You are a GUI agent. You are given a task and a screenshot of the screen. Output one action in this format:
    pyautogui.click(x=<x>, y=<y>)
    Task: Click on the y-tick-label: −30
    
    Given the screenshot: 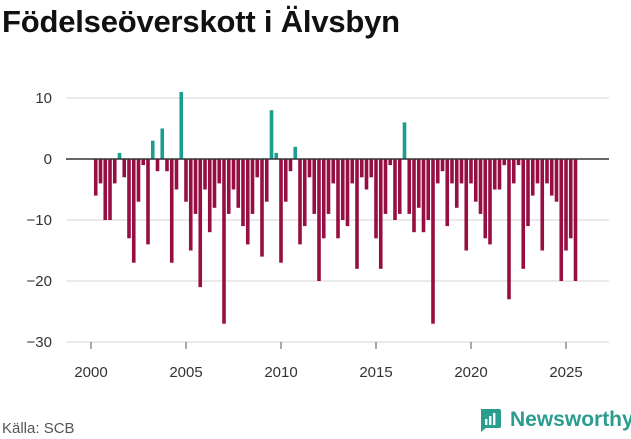 What is the action you would take?
    pyautogui.click(x=39, y=342)
    